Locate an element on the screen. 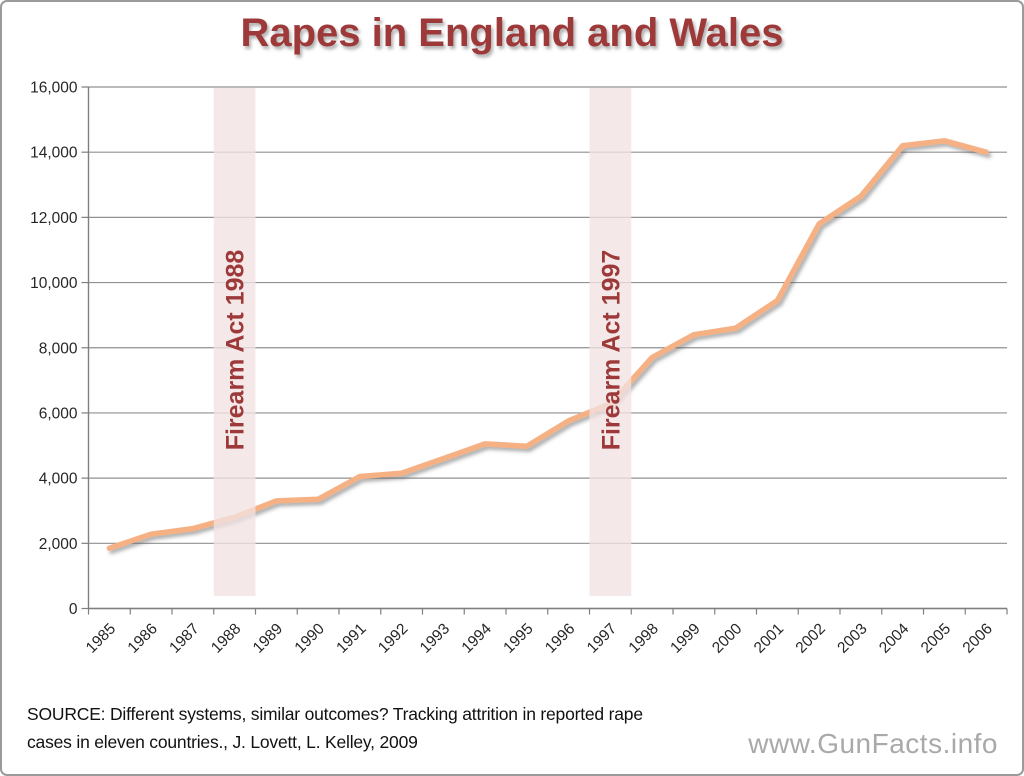  x-axis-label: 1998 is located at coordinates (644, 638).